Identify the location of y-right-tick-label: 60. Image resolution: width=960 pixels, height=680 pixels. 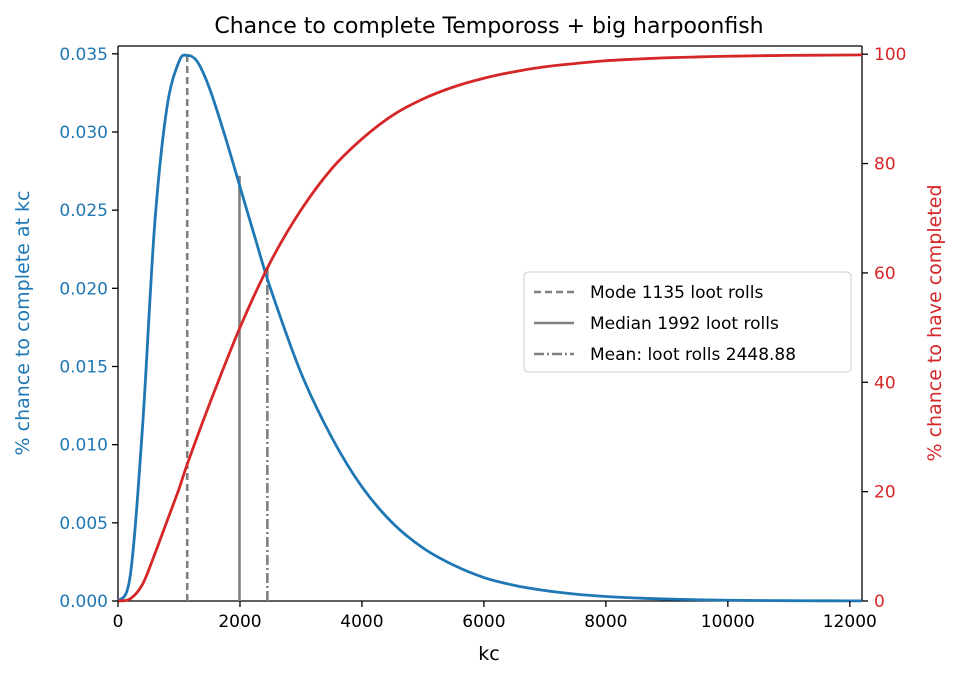
(885, 274).